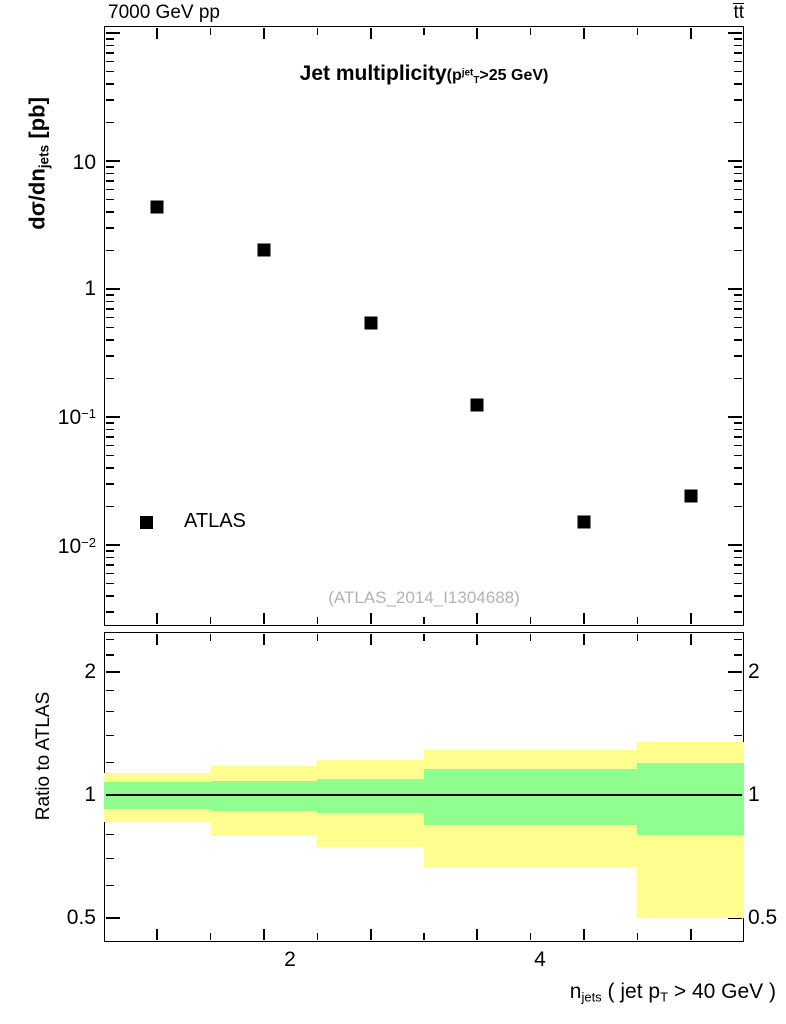 The image size is (786, 1024). Describe the element at coordinates (90, 794) in the screenshot. I see `ratio-ytick-1-left: 1` at that location.